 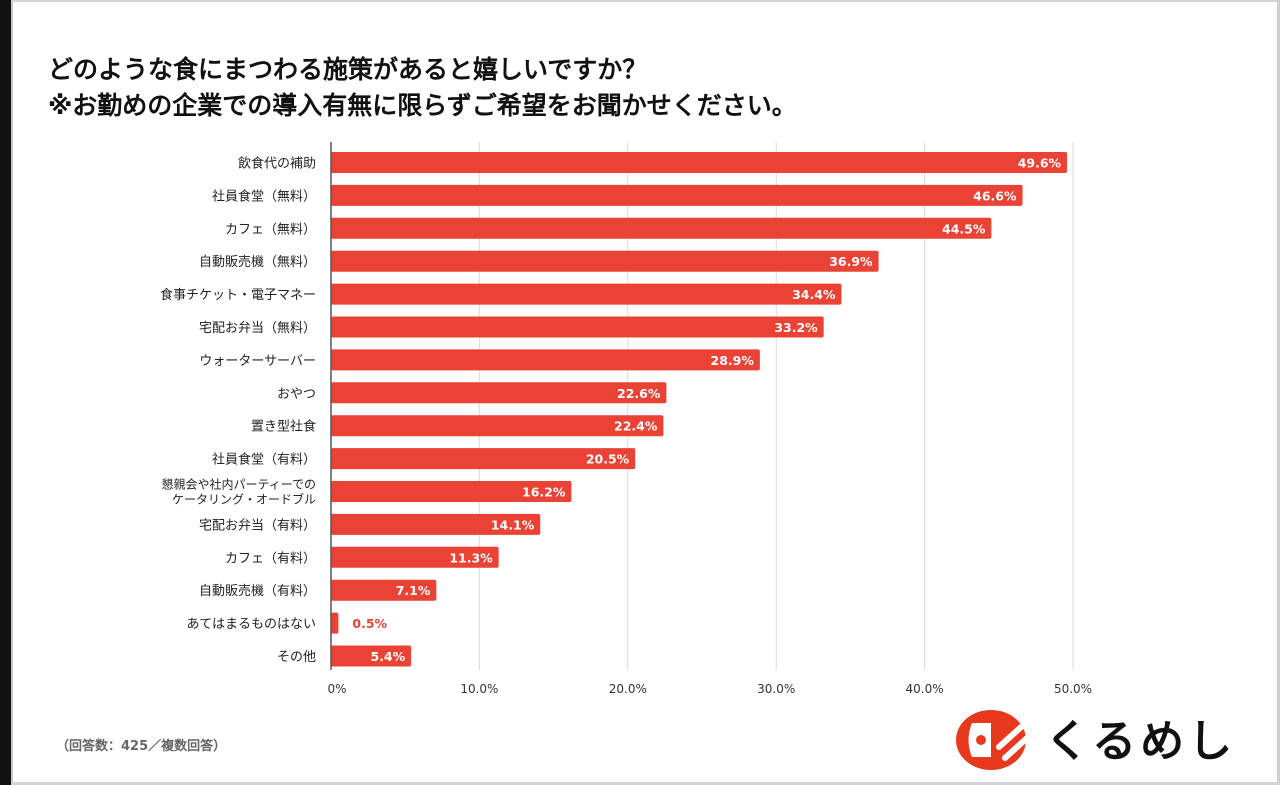 I want to click on category-label: 食事チケット・電子マネー, so click(x=238, y=295).